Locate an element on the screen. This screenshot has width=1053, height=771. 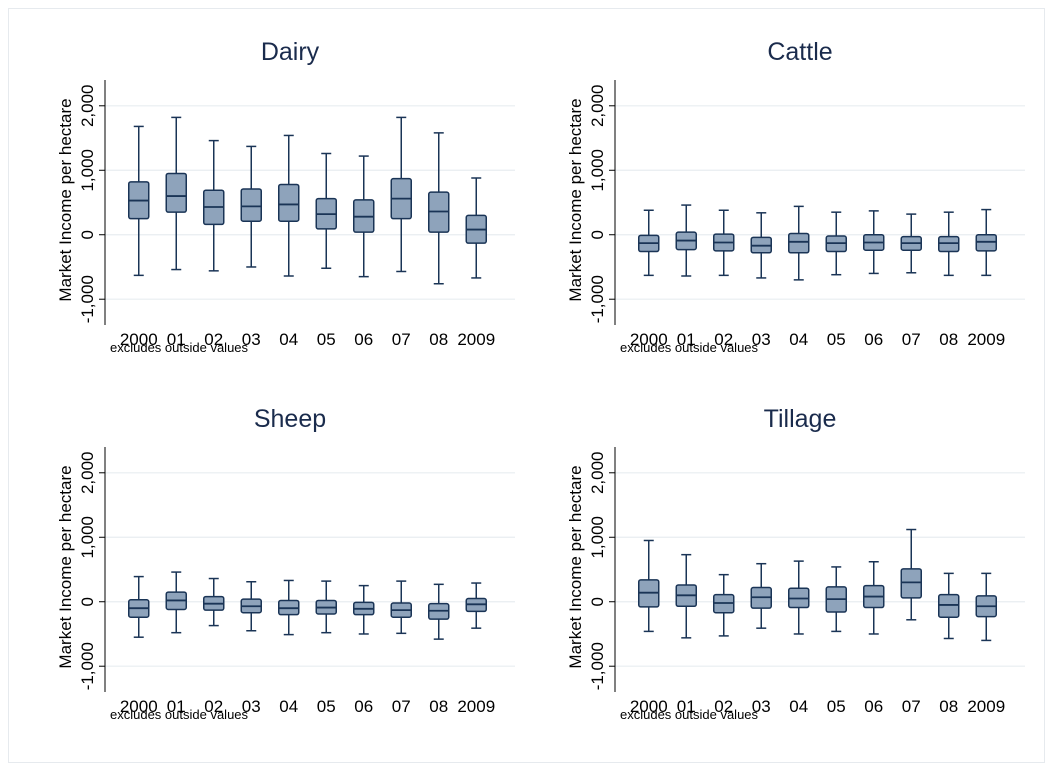
chart-title: Cattle is located at coordinates (800, 52).